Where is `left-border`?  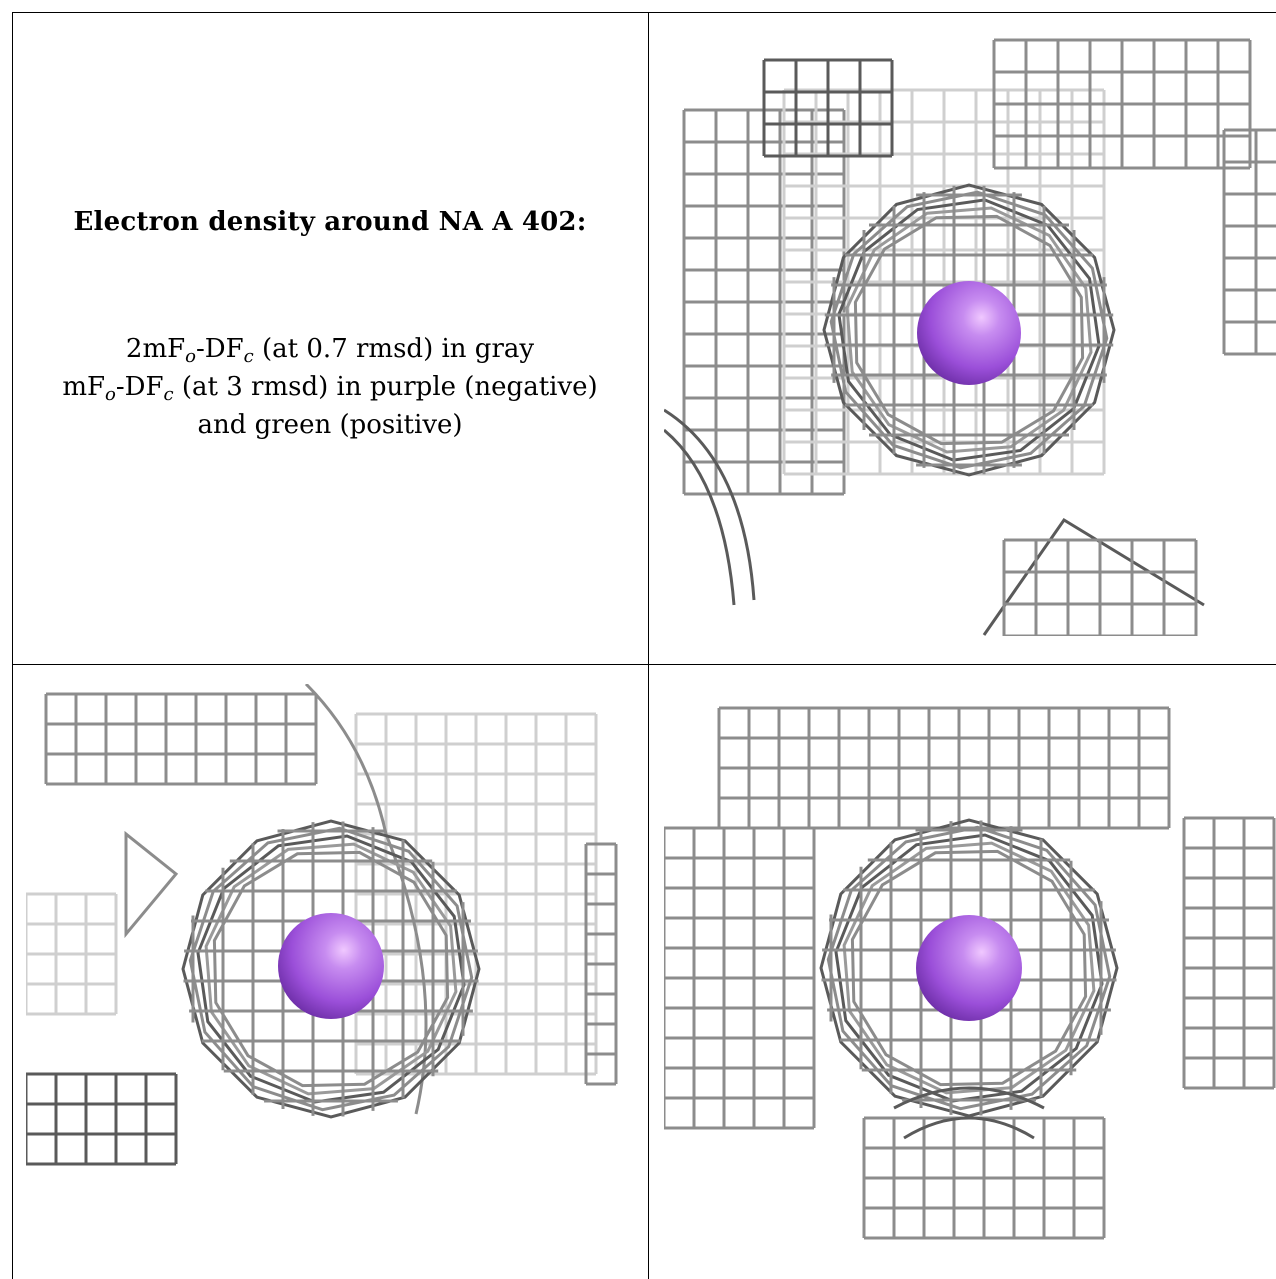 left-border is located at coordinates (12, 645).